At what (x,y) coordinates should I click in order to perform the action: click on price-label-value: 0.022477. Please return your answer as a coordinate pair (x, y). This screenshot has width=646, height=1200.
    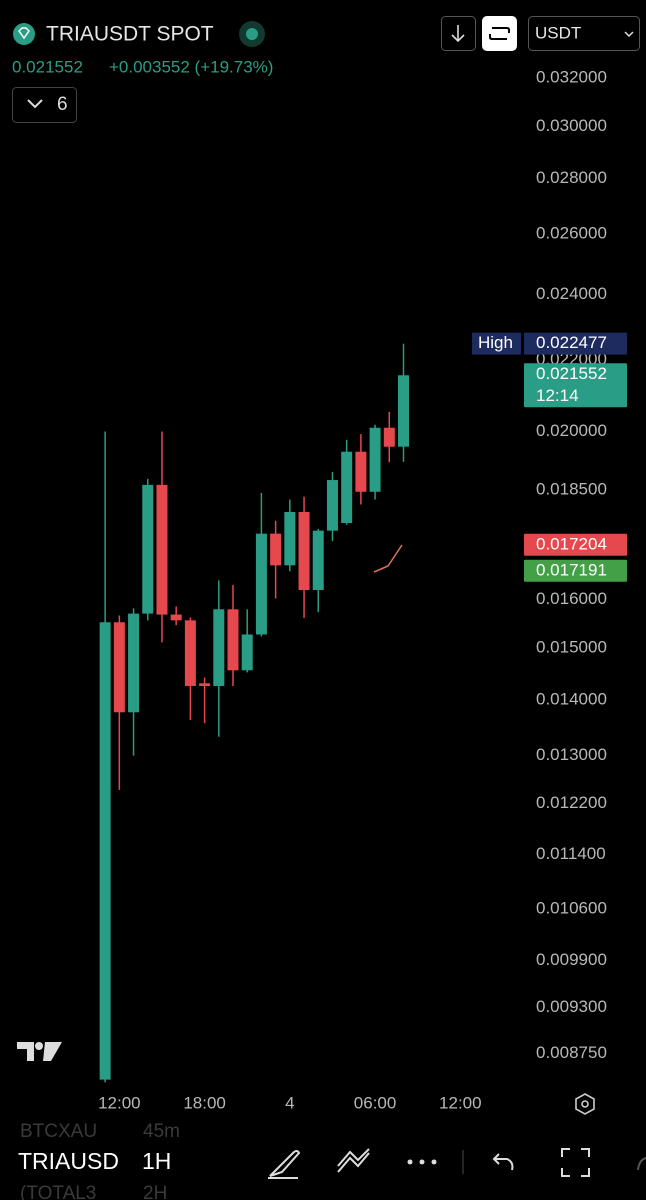
    Looking at the image, I should click on (571, 342).